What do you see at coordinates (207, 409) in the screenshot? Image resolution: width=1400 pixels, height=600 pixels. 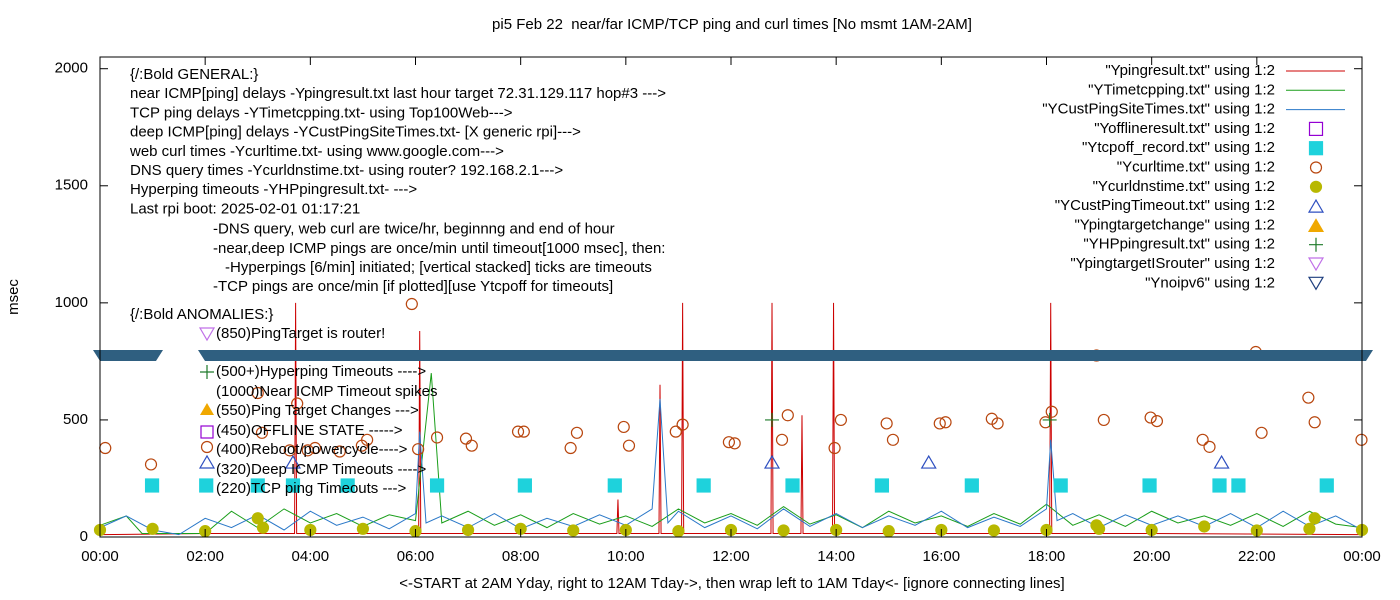 I see `marker-target-change` at bounding box center [207, 409].